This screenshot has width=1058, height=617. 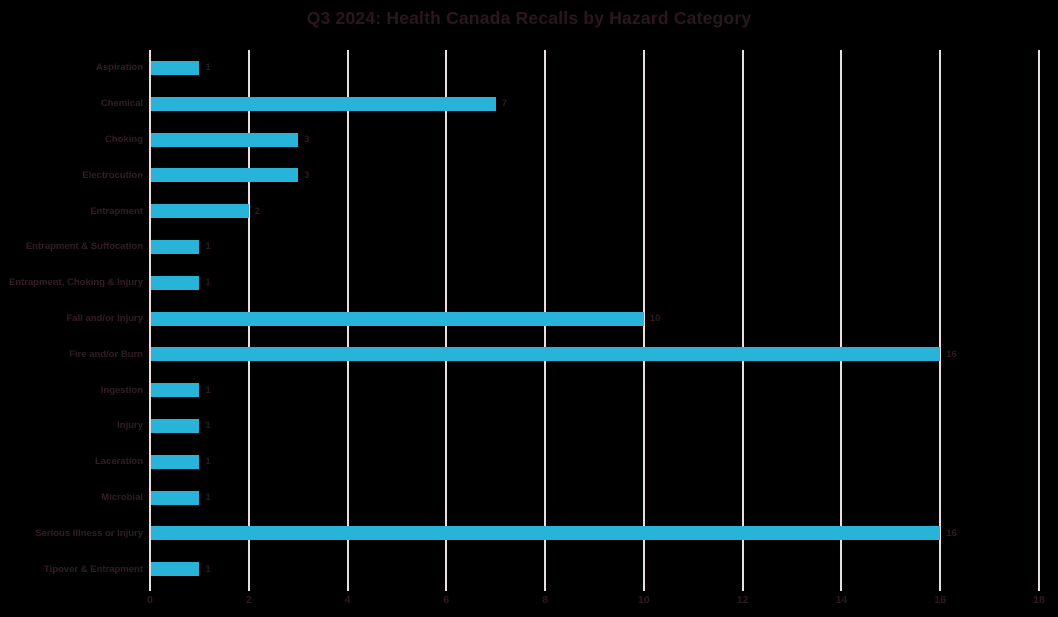 I want to click on x-tick-label: 4, so click(x=347, y=600).